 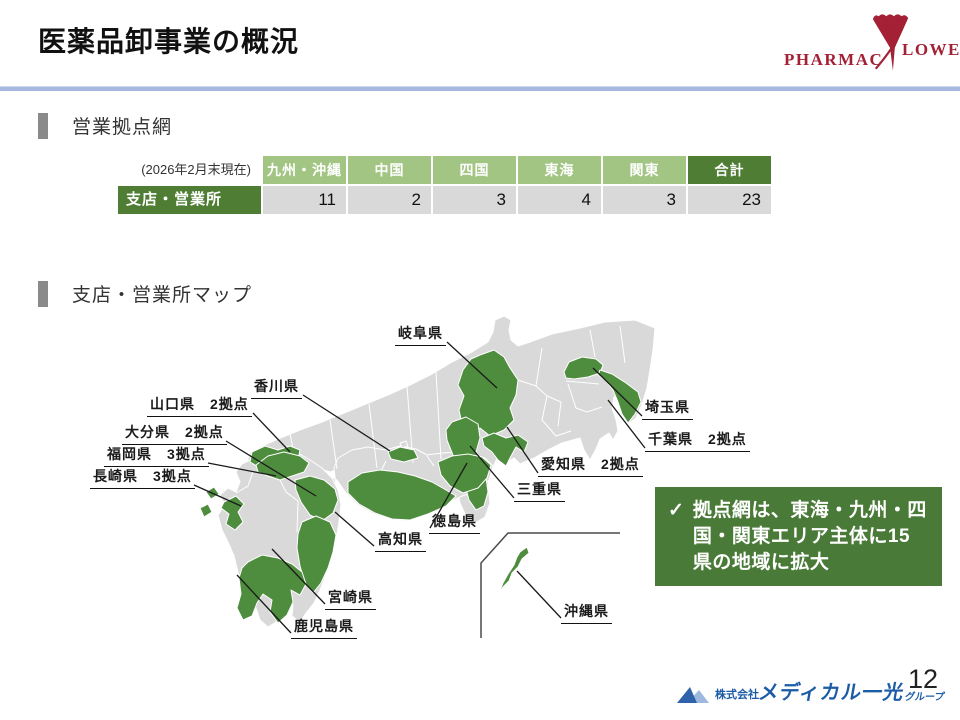 I want to click on section-network-title: 営業拠点網, so click(x=122, y=127).